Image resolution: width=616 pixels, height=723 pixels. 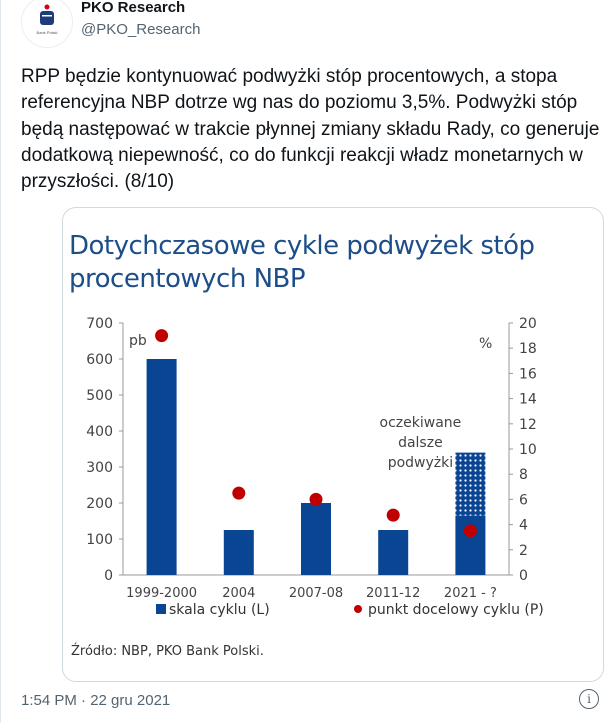 What do you see at coordinates (238, 593) in the screenshot?
I see `x-tick-label: 2004` at bounding box center [238, 593].